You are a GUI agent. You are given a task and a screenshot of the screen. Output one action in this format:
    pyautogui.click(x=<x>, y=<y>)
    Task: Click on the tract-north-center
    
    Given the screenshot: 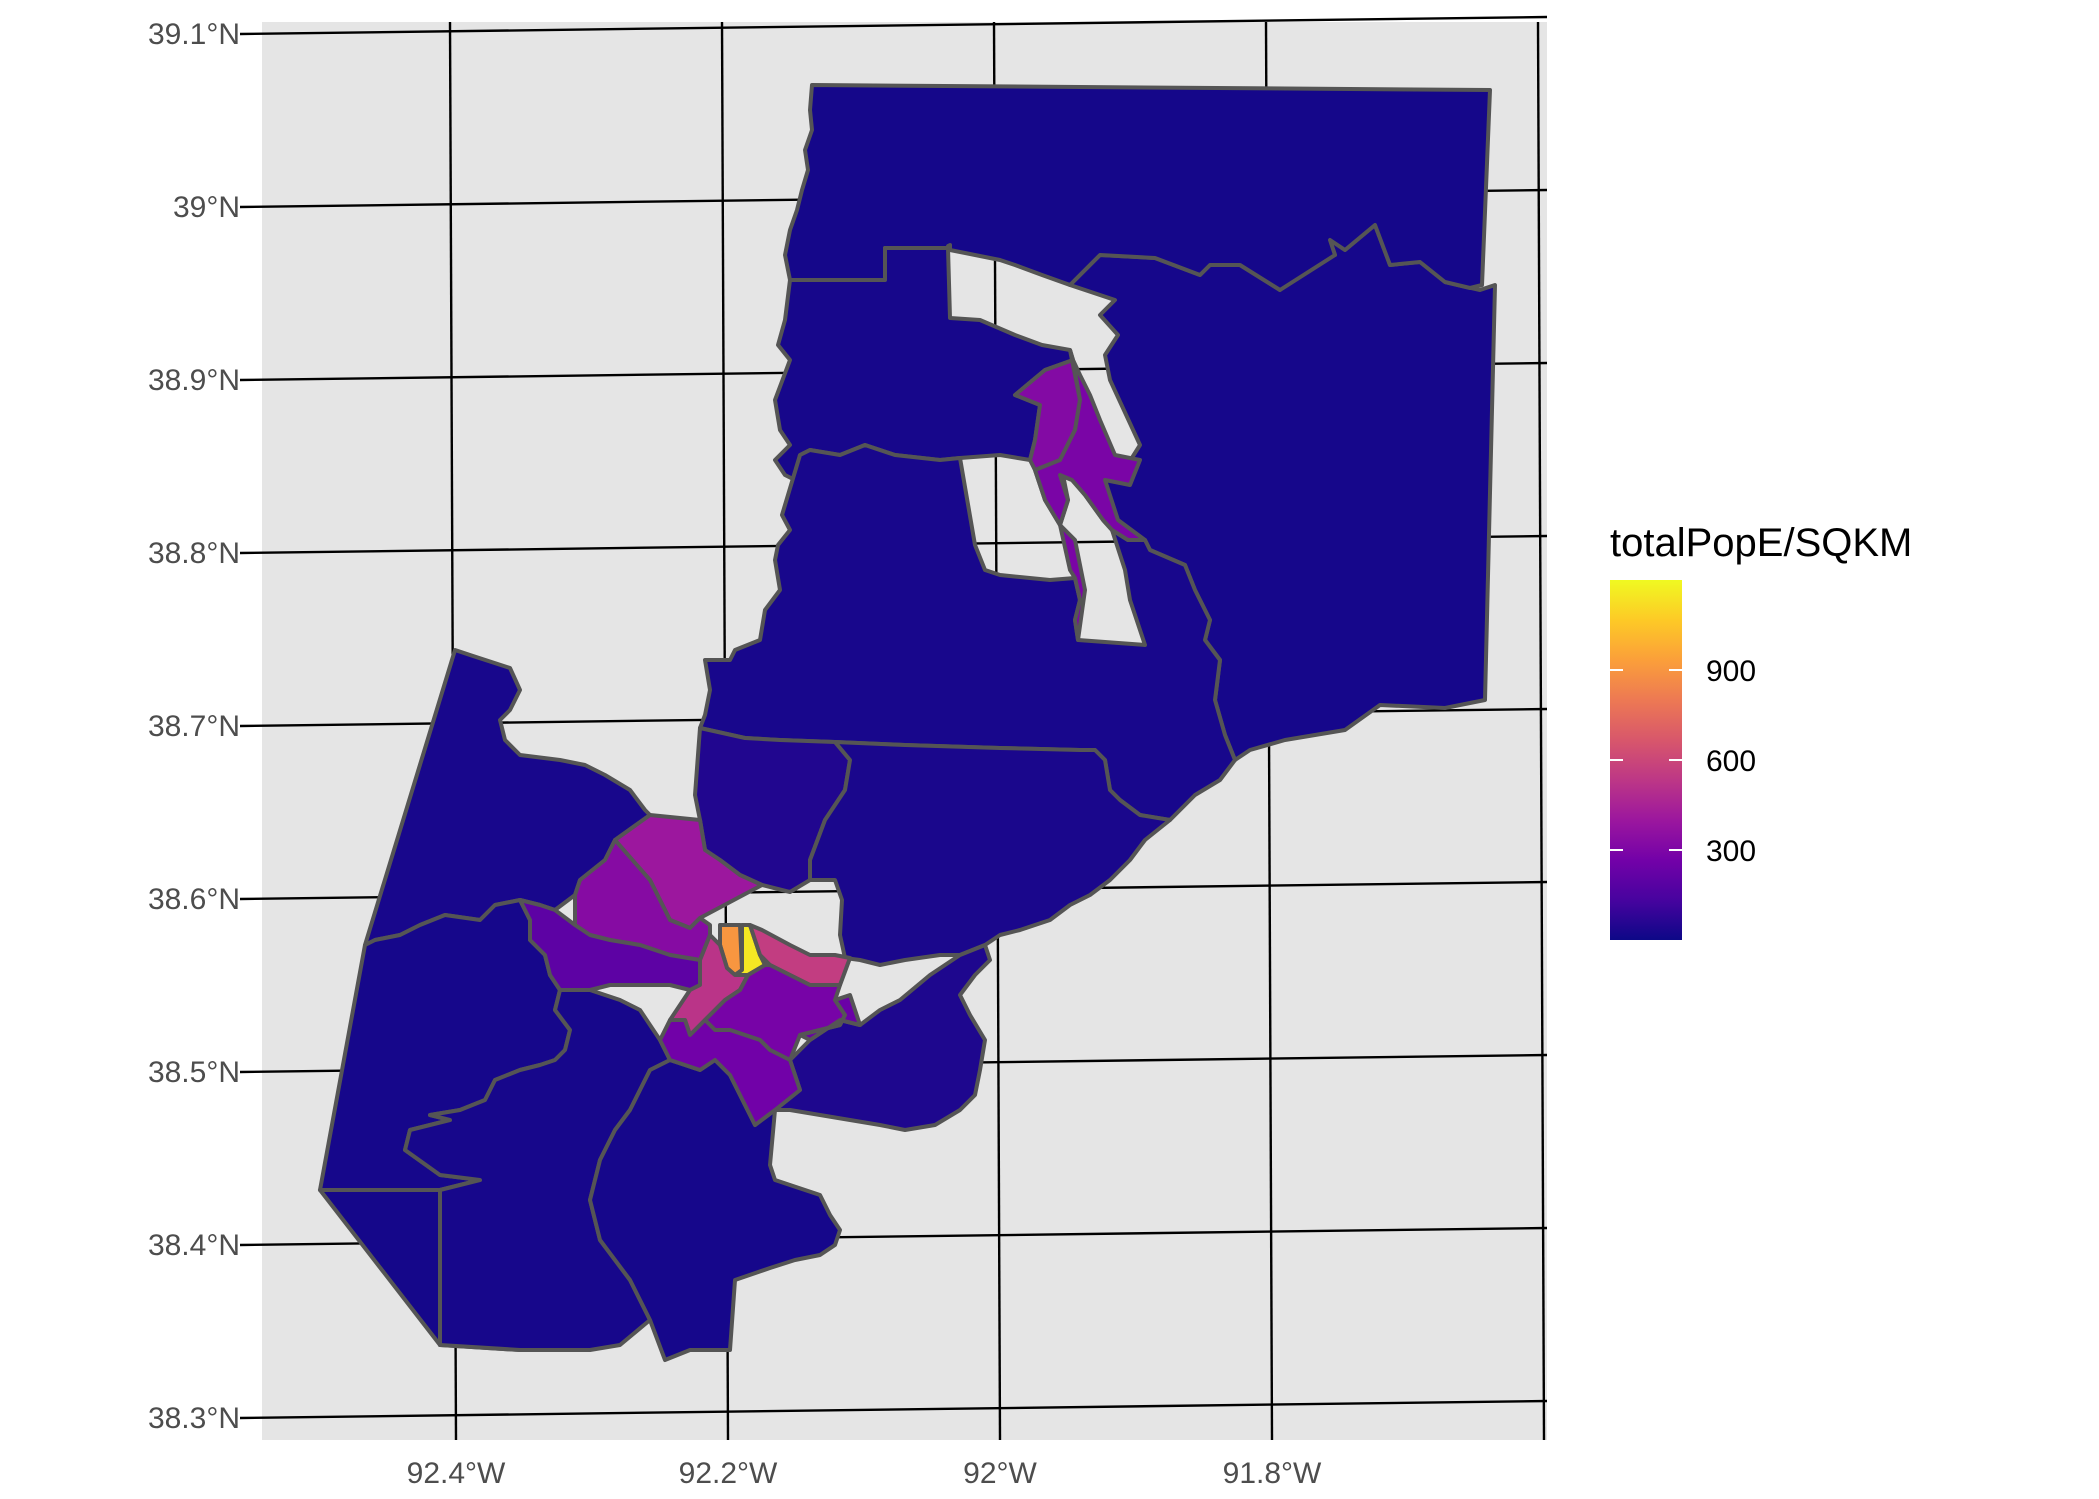 What is the action you would take?
    pyautogui.click(x=967, y=632)
    